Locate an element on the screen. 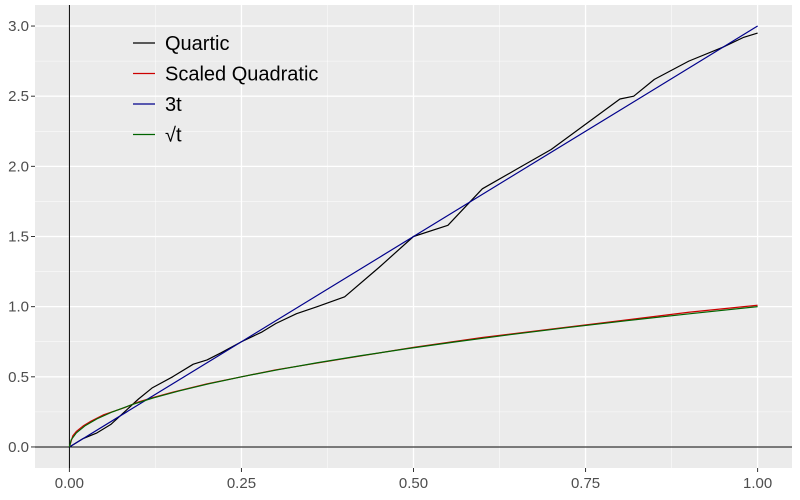  legend-label: √t is located at coordinates (173, 136).